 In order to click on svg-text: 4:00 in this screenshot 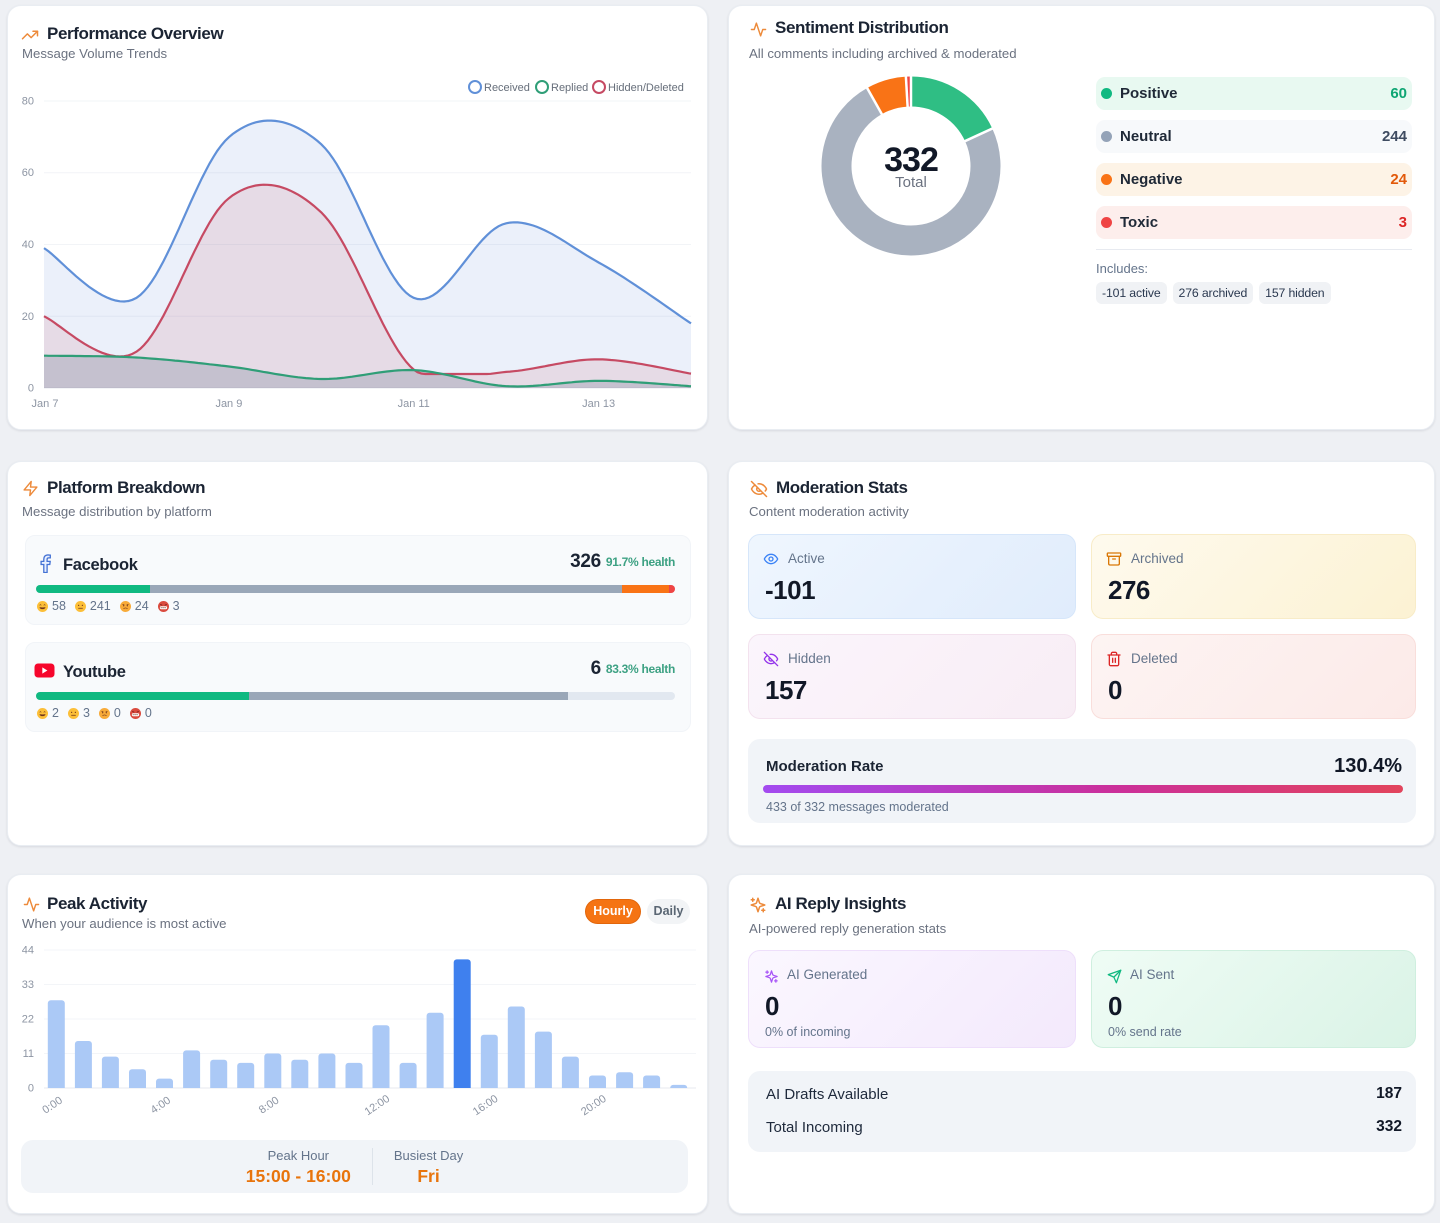, I will do `click(161, 1106)`.